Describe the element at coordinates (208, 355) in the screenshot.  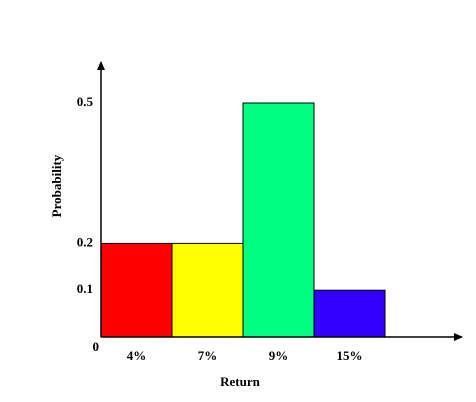
I see `x-tick-label: 7%` at that location.